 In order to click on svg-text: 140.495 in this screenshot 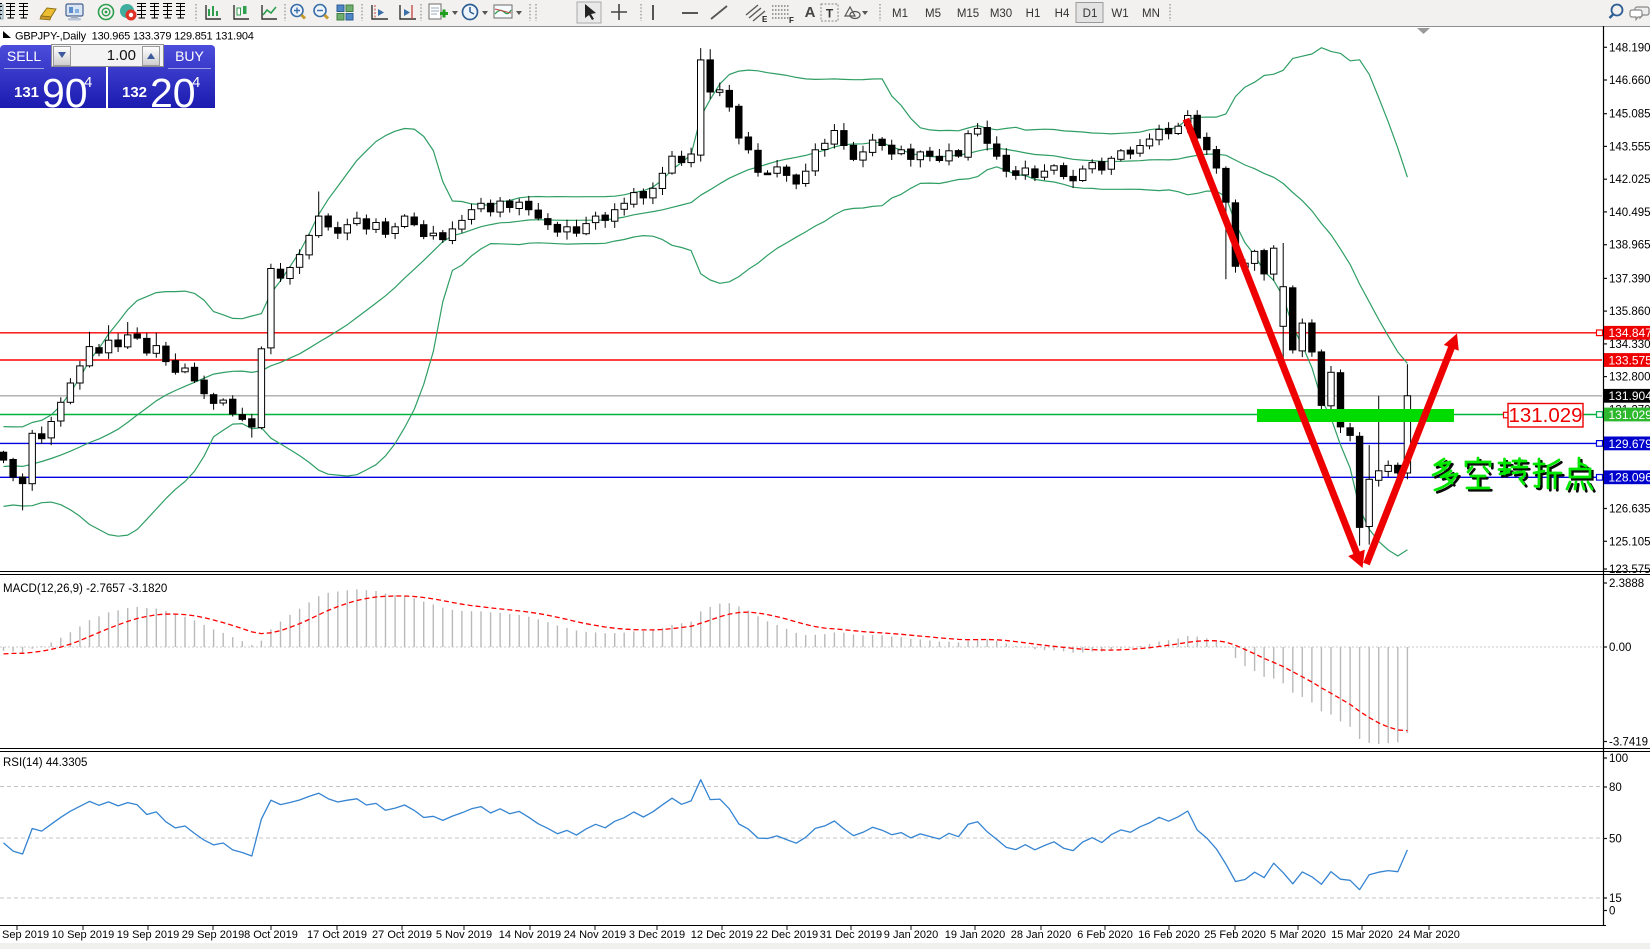, I will do `click(1629, 213)`.